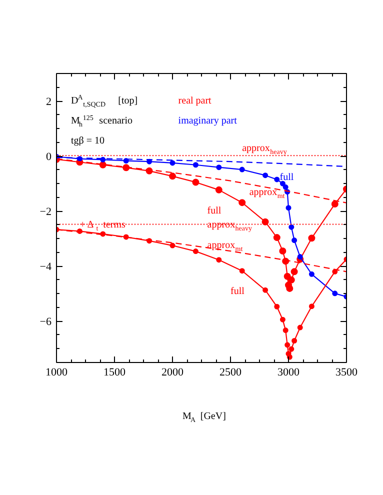 This screenshot has width=383, height=495. Describe the element at coordinates (49, 157) in the screenshot. I see `y-tick-label: 0` at that location.